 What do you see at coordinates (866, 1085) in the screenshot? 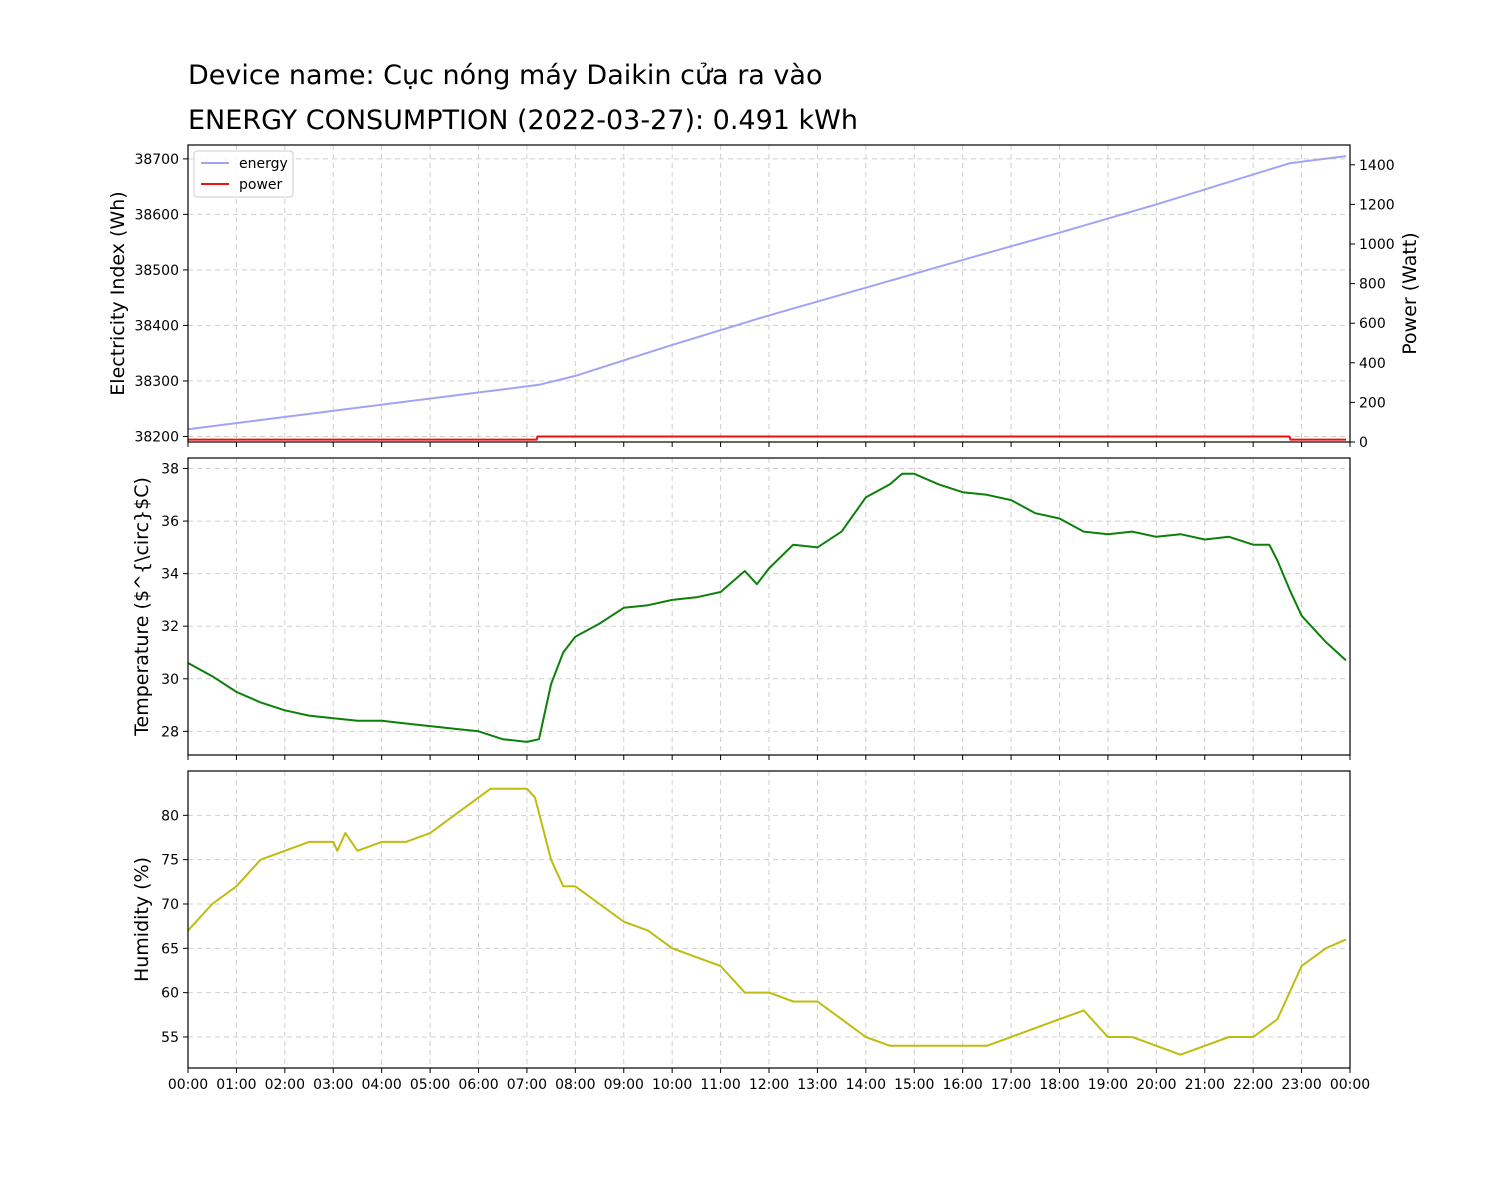
I see `x-tick-label: 14:00` at bounding box center [866, 1085].